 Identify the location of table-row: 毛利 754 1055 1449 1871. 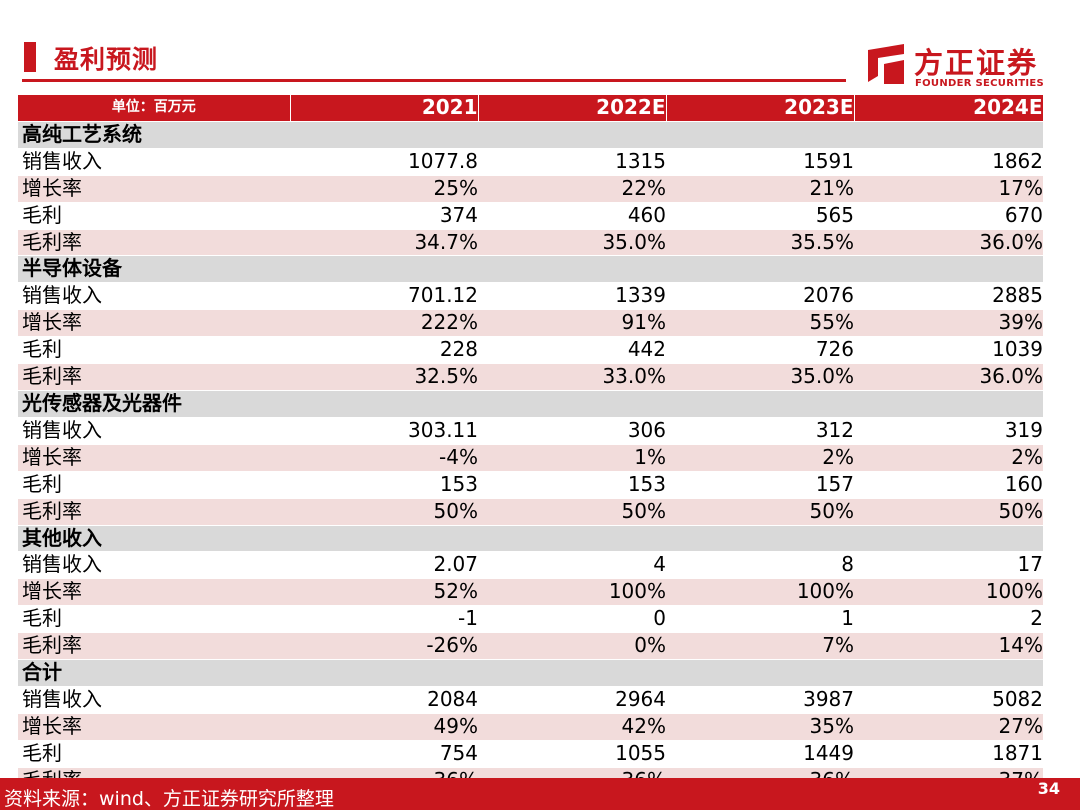
(530, 754).